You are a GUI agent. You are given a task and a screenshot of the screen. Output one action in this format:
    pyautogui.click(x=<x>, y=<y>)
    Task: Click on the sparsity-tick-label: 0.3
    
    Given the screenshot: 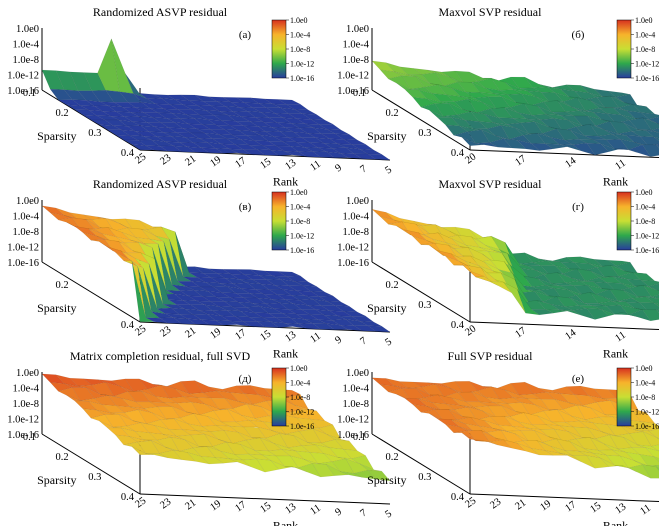 What is the action you would take?
    pyautogui.click(x=424, y=133)
    